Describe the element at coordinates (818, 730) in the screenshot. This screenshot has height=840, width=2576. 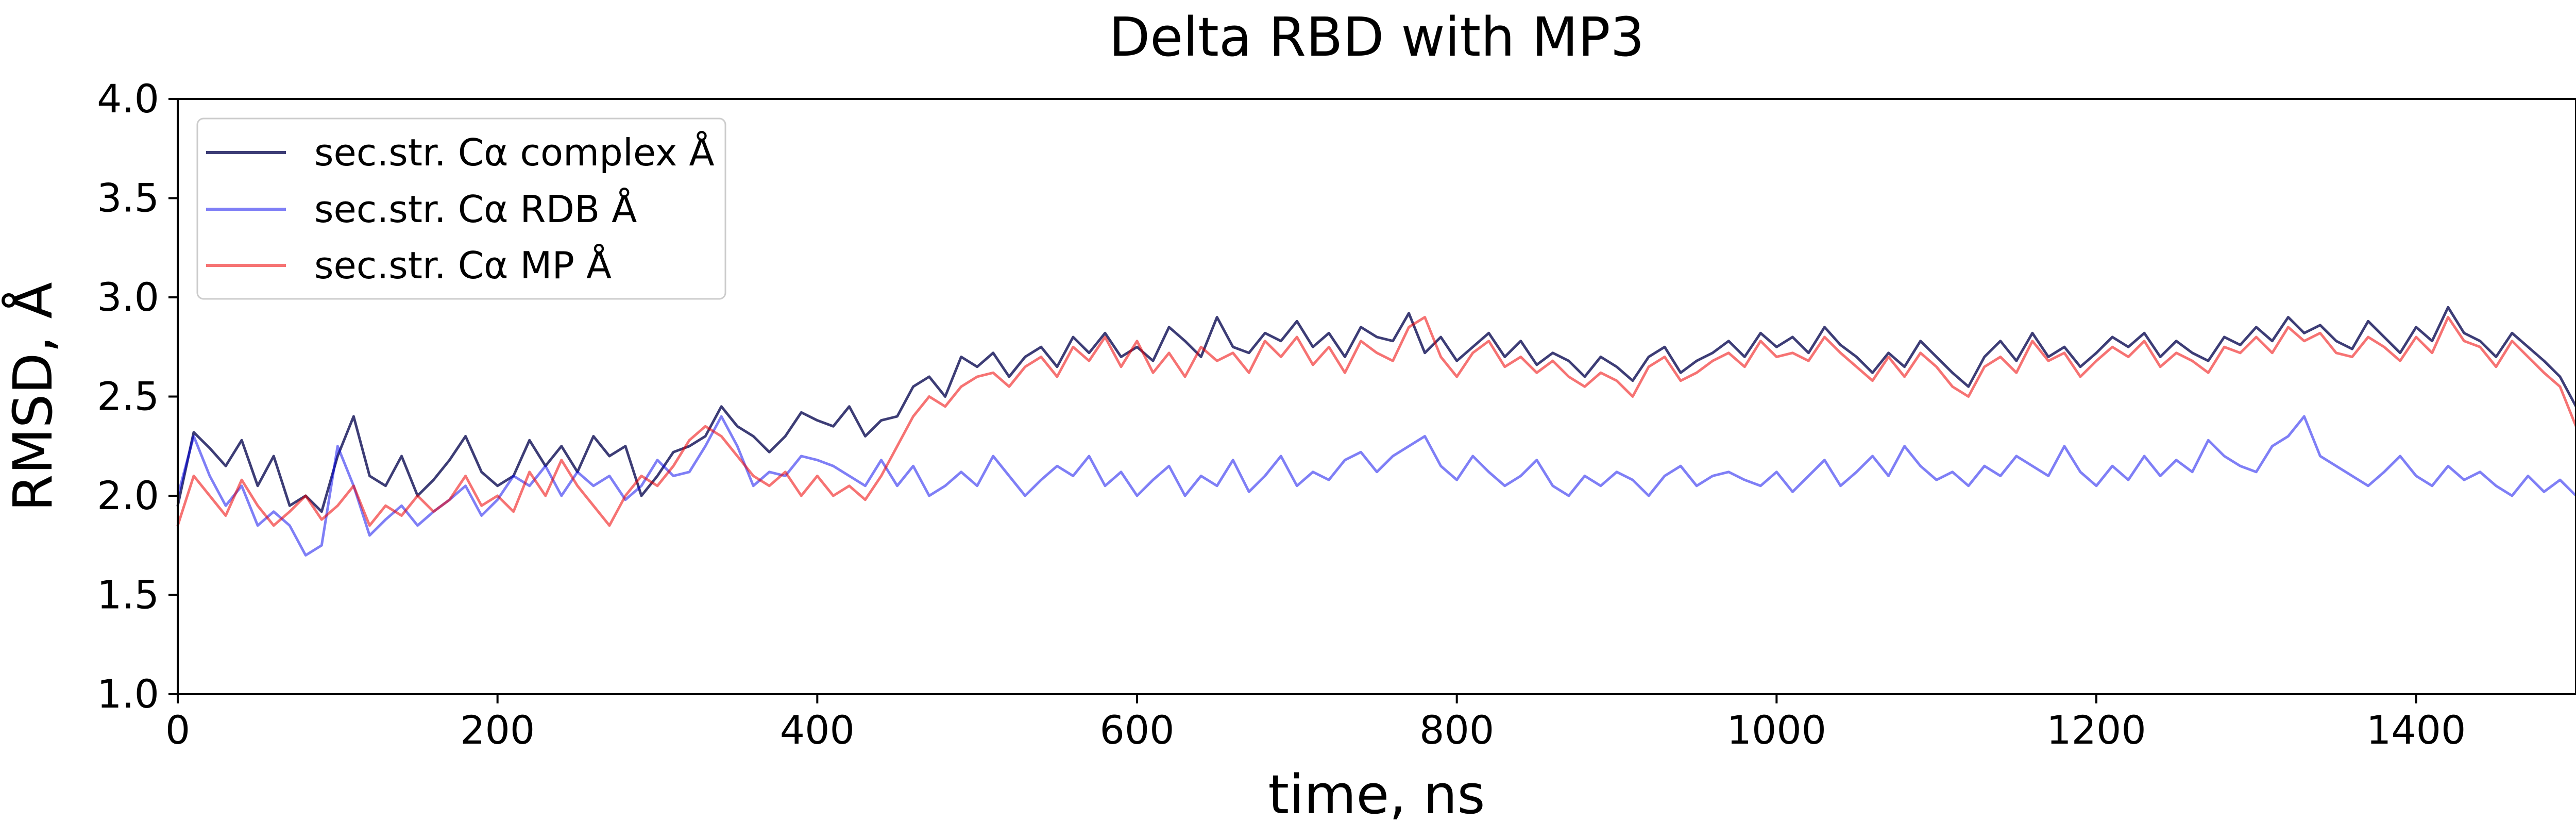
I see `x-tick-label: 400` at that location.